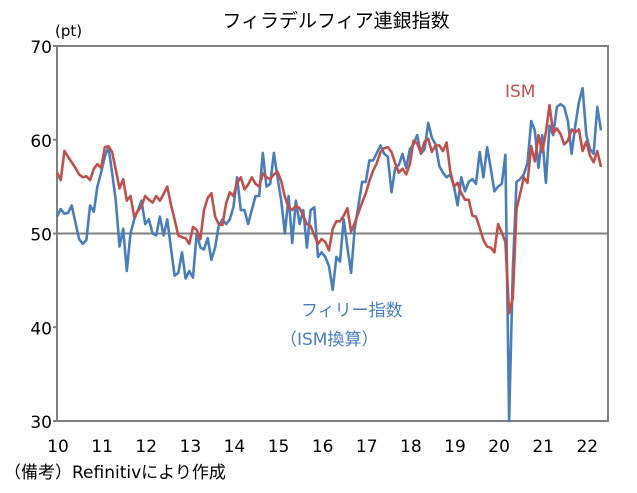 This screenshot has width=637, height=493. What do you see at coordinates (367, 447) in the screenshot?
I see `x-tick-label: 17` at bounding box center [367, 447].